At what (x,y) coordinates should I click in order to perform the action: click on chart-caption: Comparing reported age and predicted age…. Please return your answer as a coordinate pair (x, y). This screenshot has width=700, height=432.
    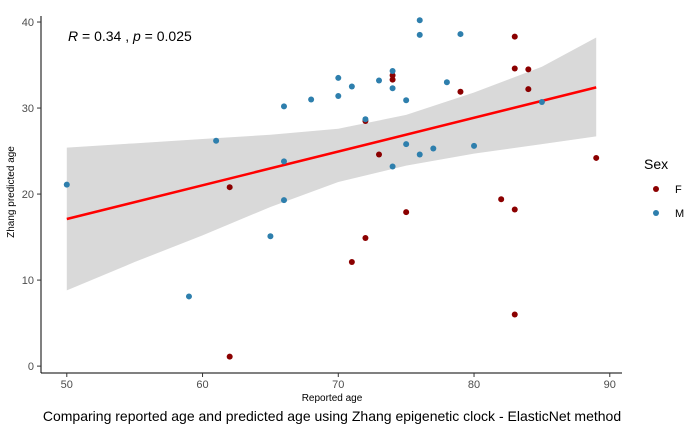
    Looking at the image, I should click on (332, 416).